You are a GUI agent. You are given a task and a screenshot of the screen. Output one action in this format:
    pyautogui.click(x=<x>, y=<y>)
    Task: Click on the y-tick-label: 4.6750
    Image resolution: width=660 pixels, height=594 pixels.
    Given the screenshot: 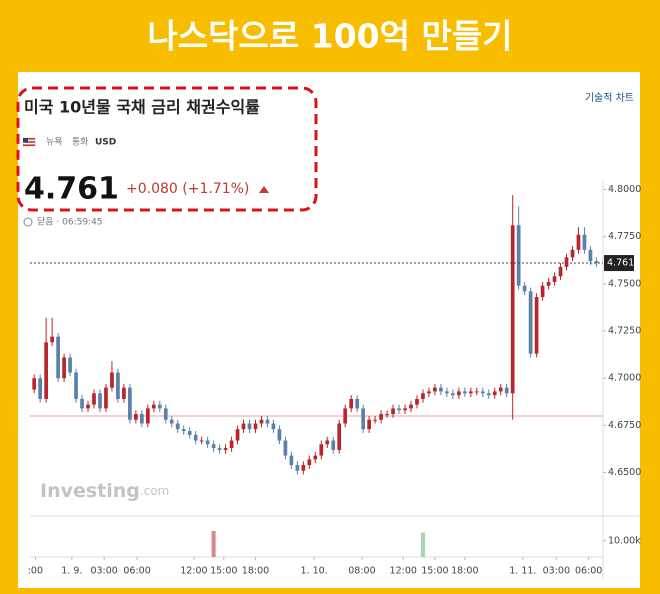 What is the action you would take?
    pyautogui.click(x=624, y=425)
    